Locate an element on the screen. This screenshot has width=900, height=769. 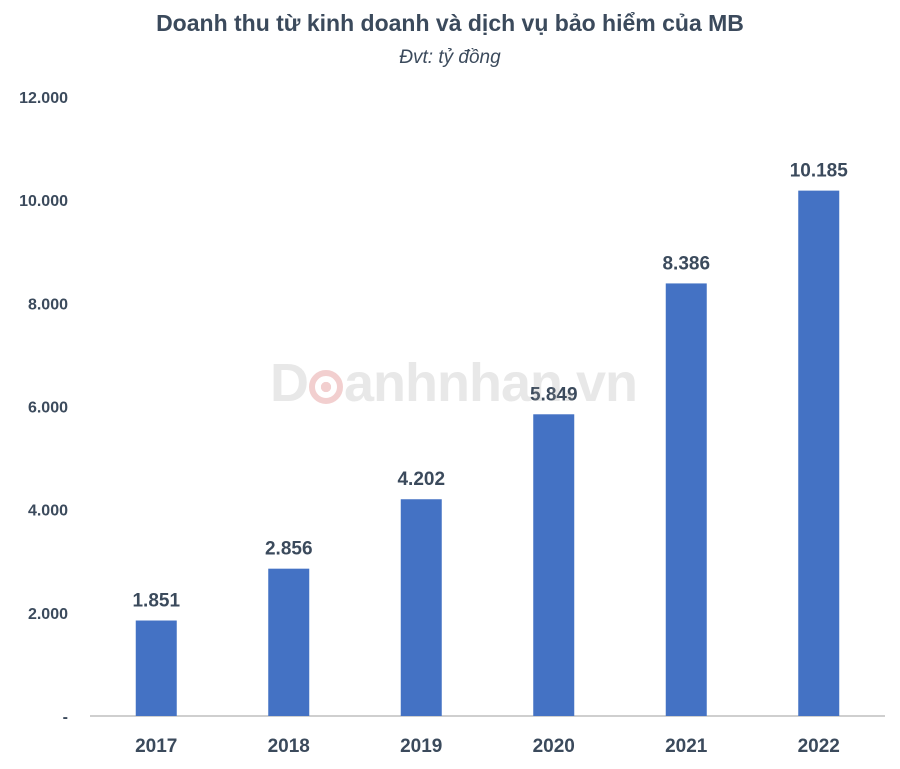
x-tick-label: 2021 is located at coordinates (686, 746).